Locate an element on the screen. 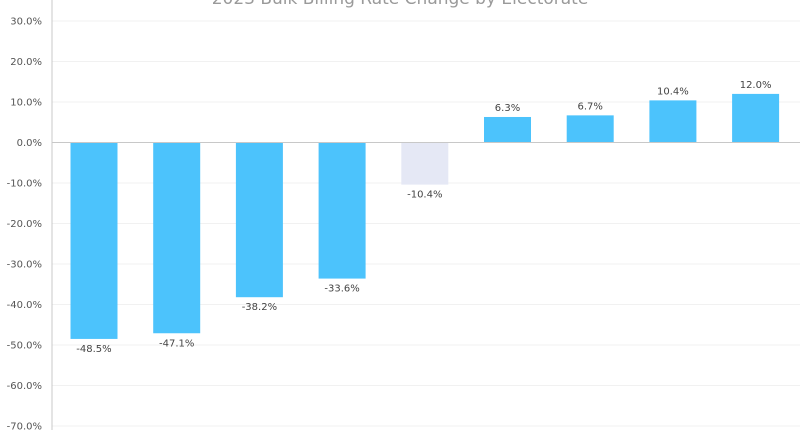 The height and width of the screenshot is (434, 800). y-tick-label: -70.0% is located at coordinates (24, 426).